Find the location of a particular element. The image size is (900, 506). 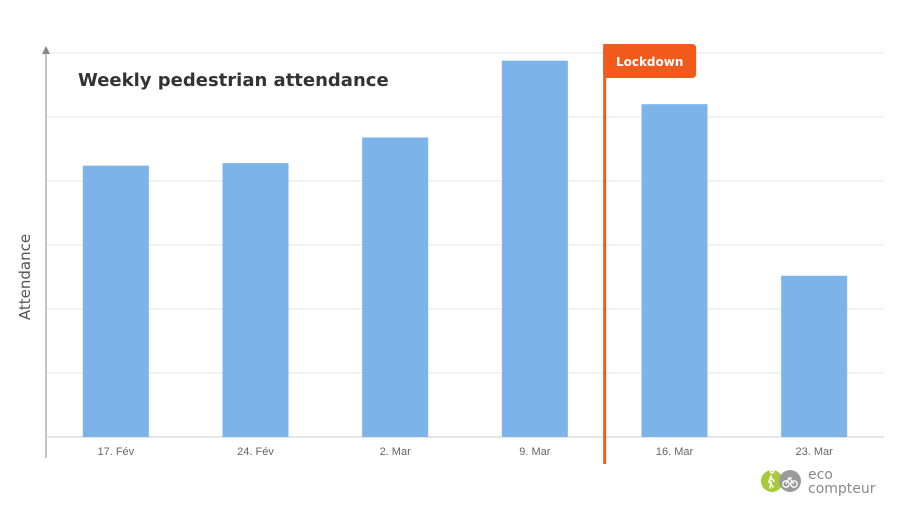

x-tick-label: 2. Mar is located at coordinates (396, 452).